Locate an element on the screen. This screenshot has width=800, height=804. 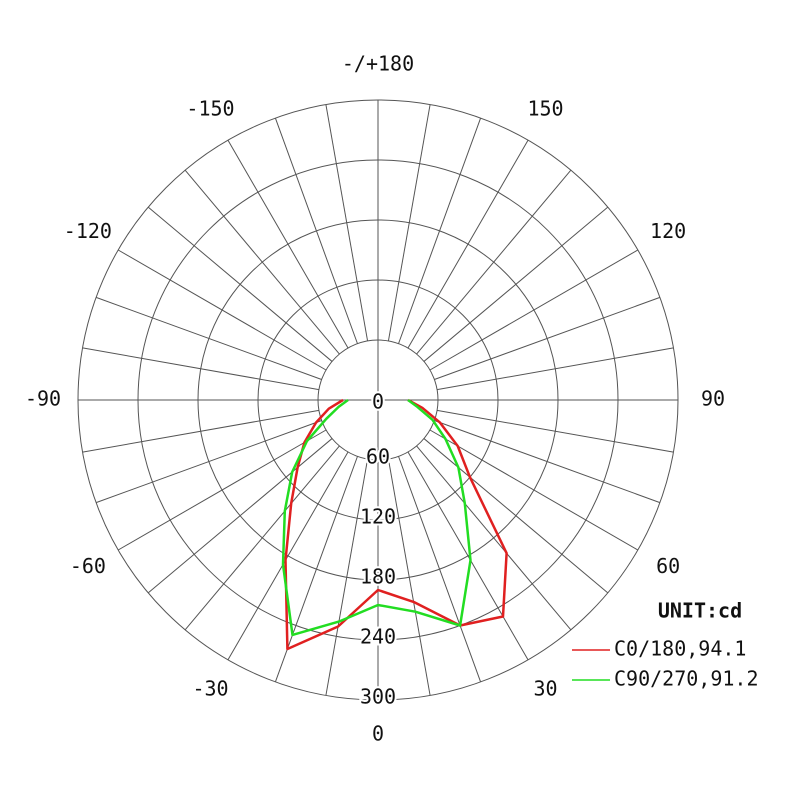
angle-label: 90 is located at coordinates (713, 399).